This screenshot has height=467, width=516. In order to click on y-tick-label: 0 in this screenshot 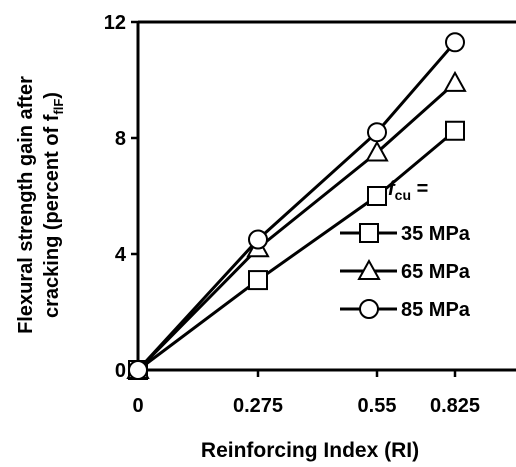, I will do `click(120, 371)`.